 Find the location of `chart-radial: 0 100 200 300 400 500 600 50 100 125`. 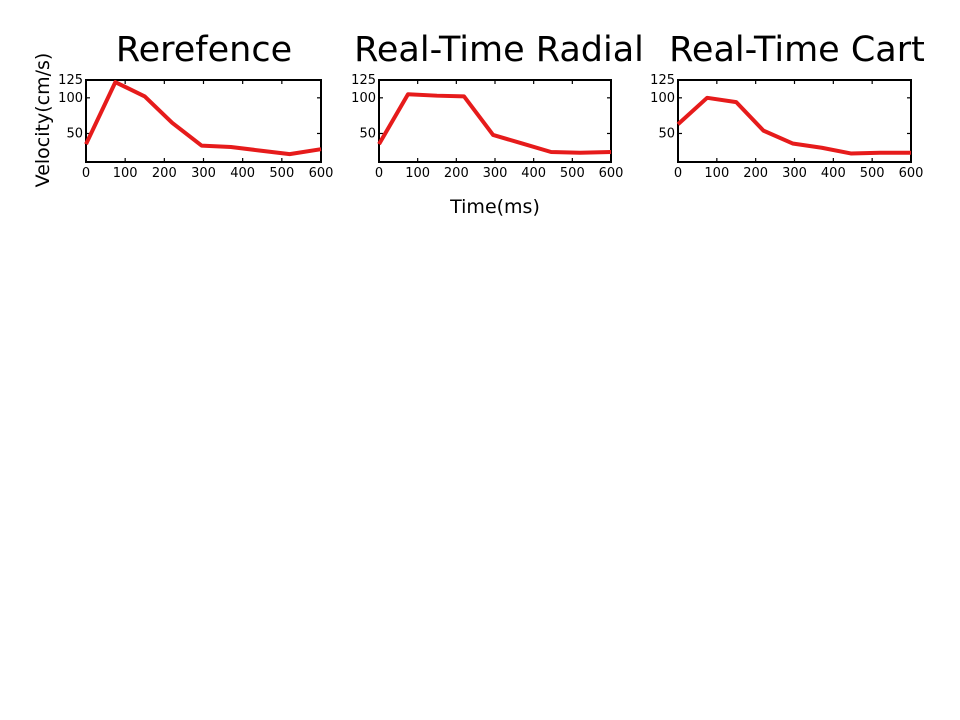

chart-radial: 0 100 200 300 400 500 600 50 100 125 is located at coordinates (487, 127).